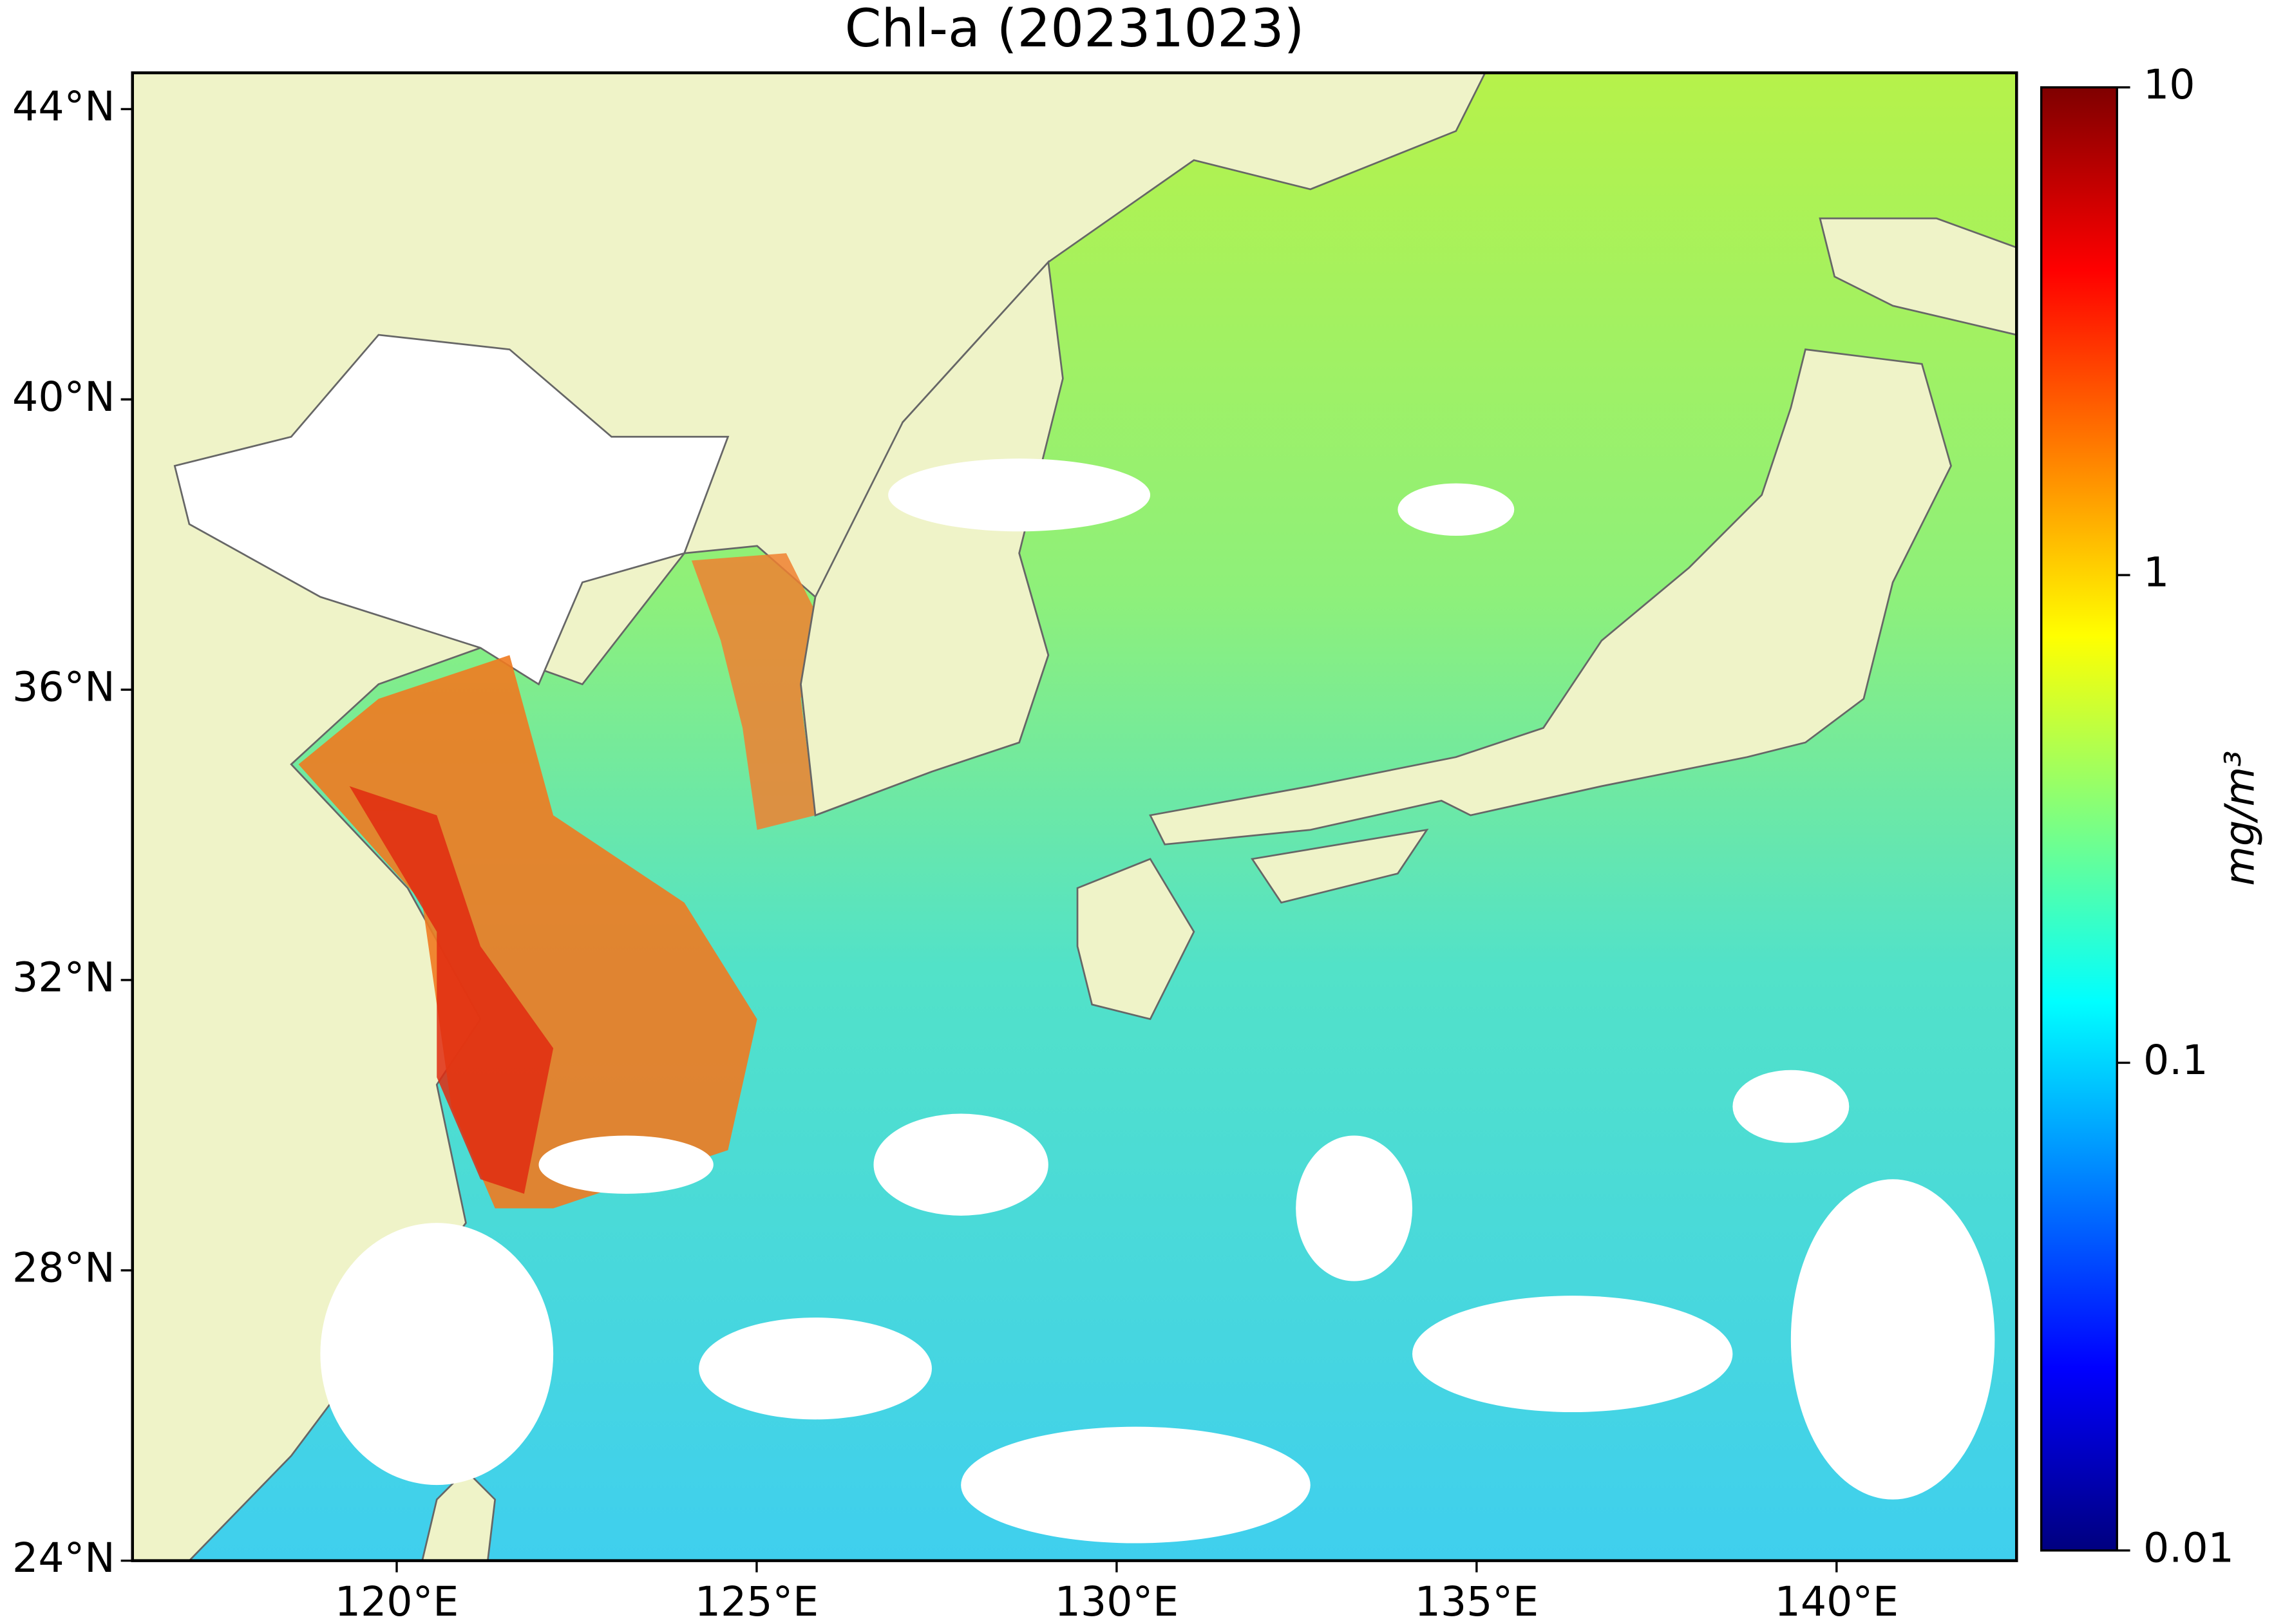  Describe the element at coordinates (63, 687) in the screenshot. I see `y-tick-label: 36°N` at that location.